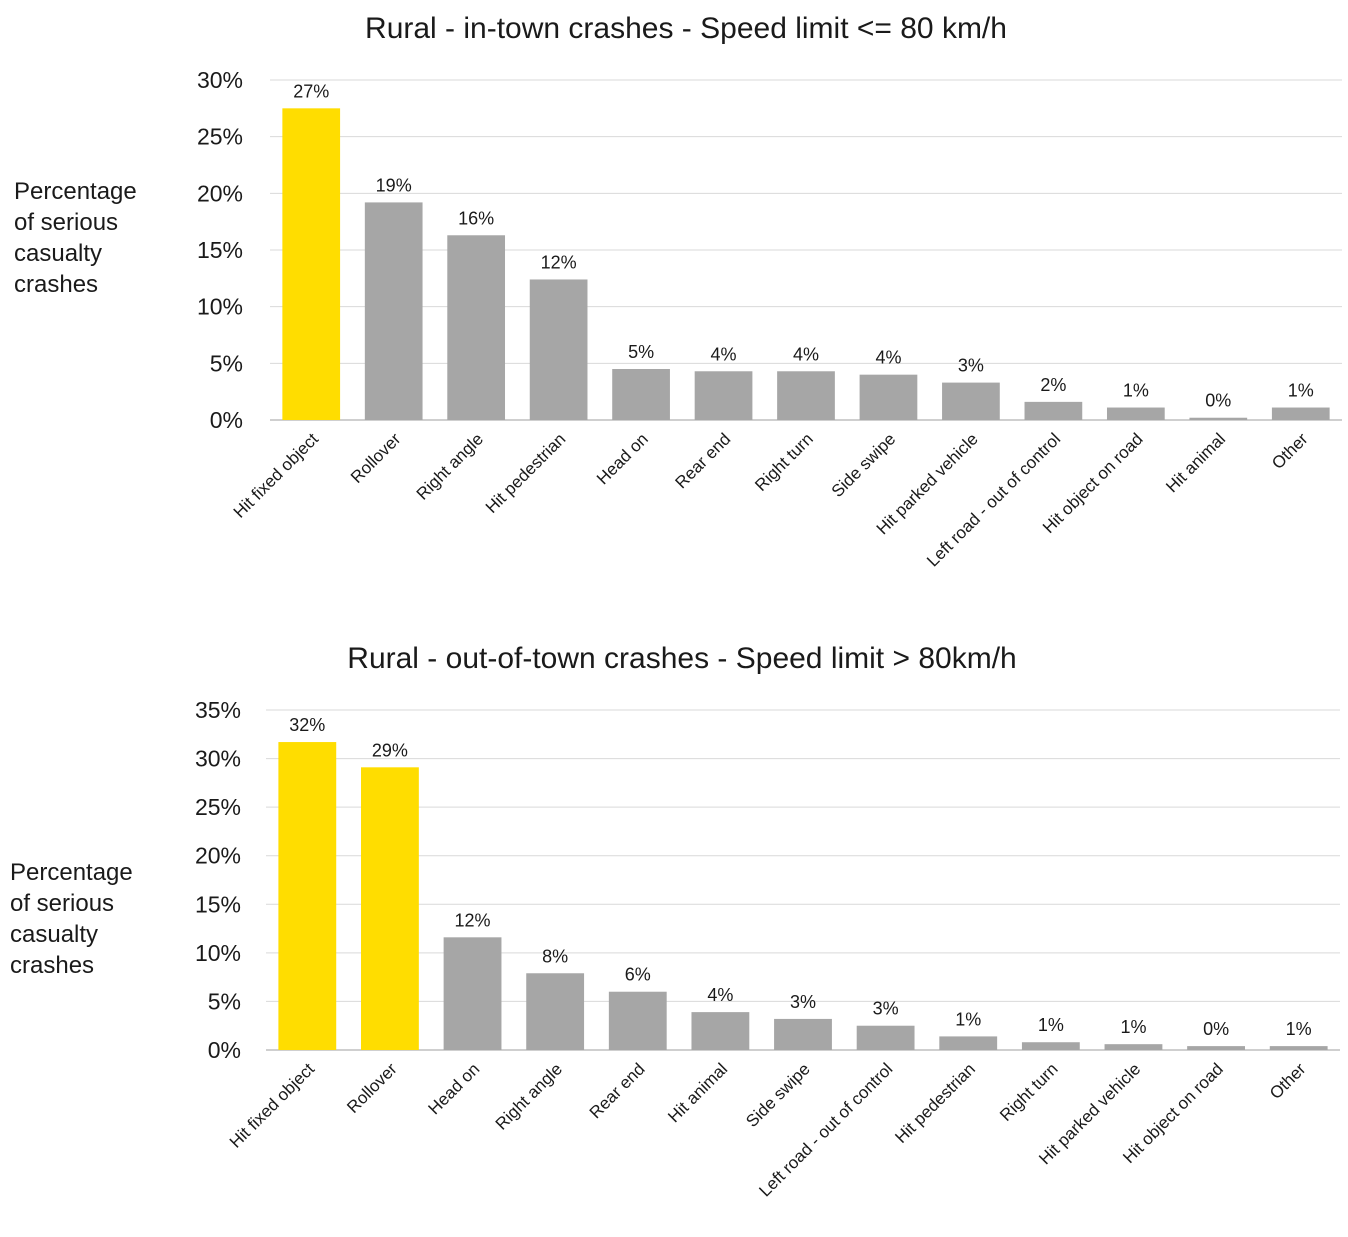 Image resolution: width=1348 pixels, height=1237 pixels. I want to click on y-tick-label: 10%, so click(220, 307).